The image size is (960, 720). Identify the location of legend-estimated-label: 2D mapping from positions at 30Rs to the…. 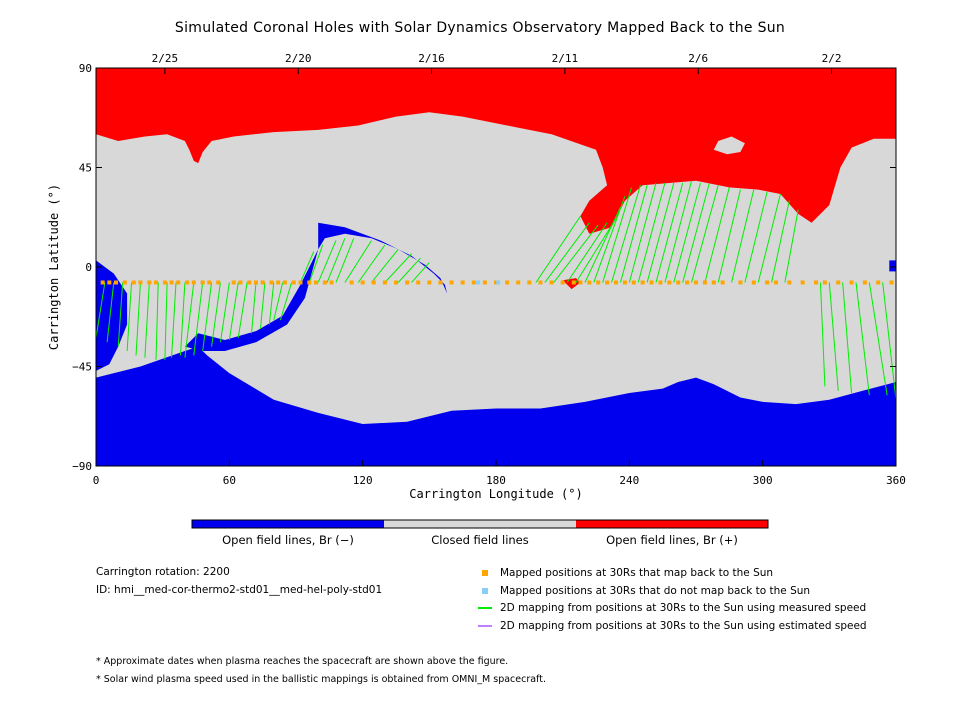
(683, 626).